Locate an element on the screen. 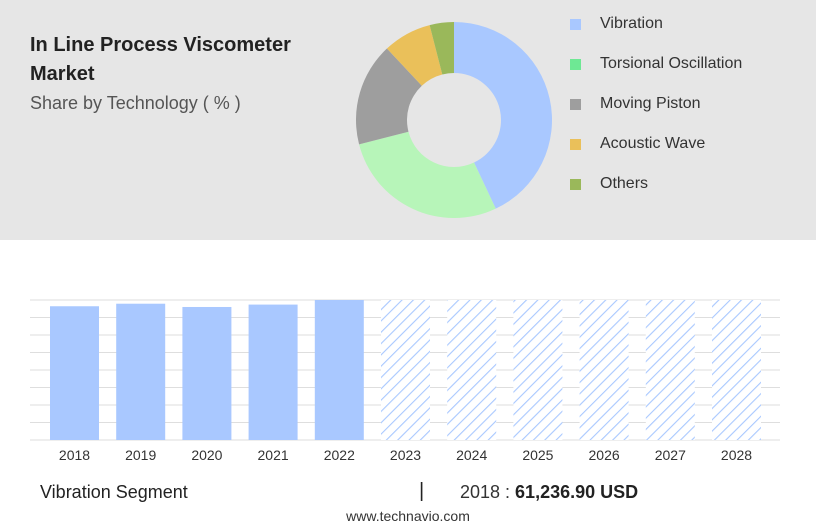 The image size is (816, 528). segment-value: 2018 : 61,236.90 USD is located at coordinates (549, 492).